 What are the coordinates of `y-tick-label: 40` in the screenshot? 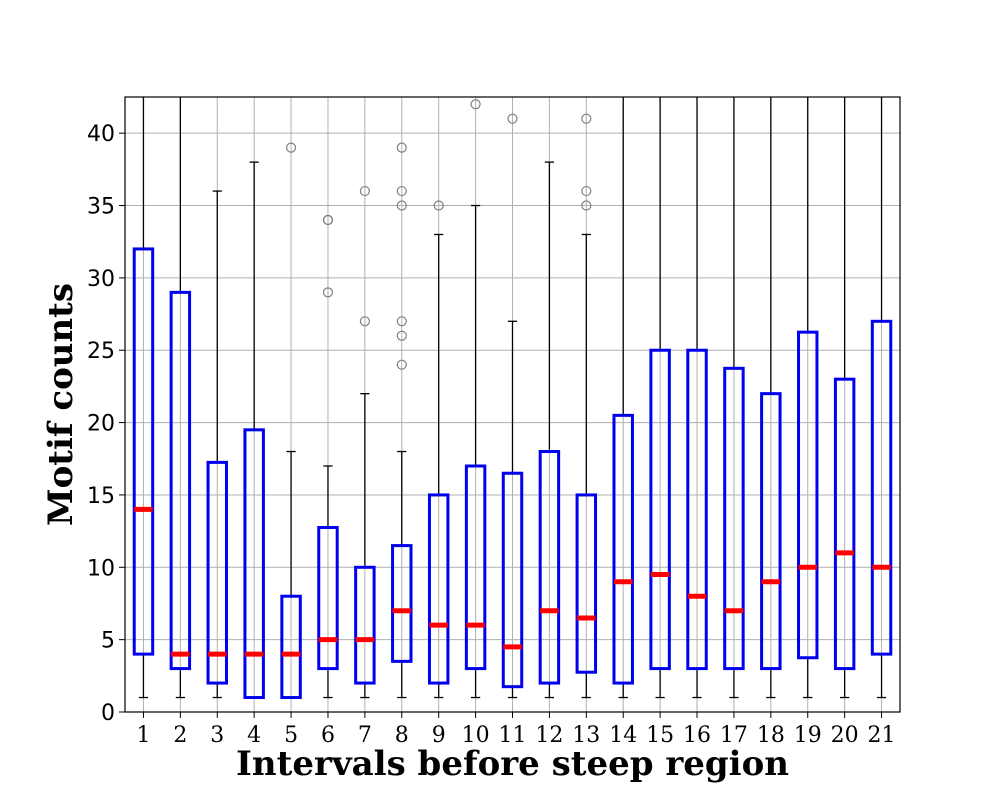 It's located at (101, 134).